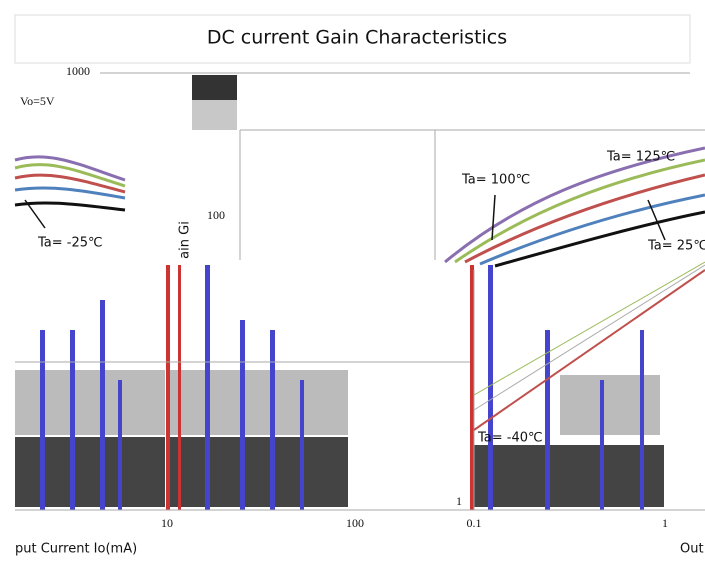 This screenshot has width=705, height=562. I want to click on y-axis-label: ain Gi, so click(185, 240).